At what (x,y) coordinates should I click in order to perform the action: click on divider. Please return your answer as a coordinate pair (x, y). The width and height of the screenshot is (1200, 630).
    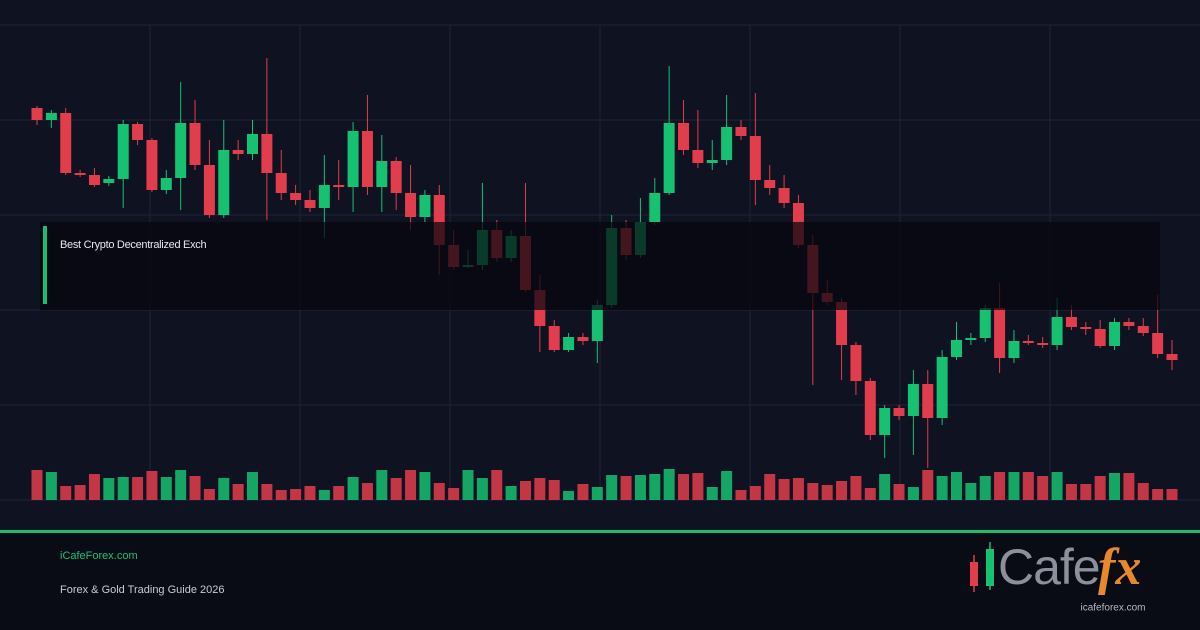
    Looking at the image, I should click on (600, 531).